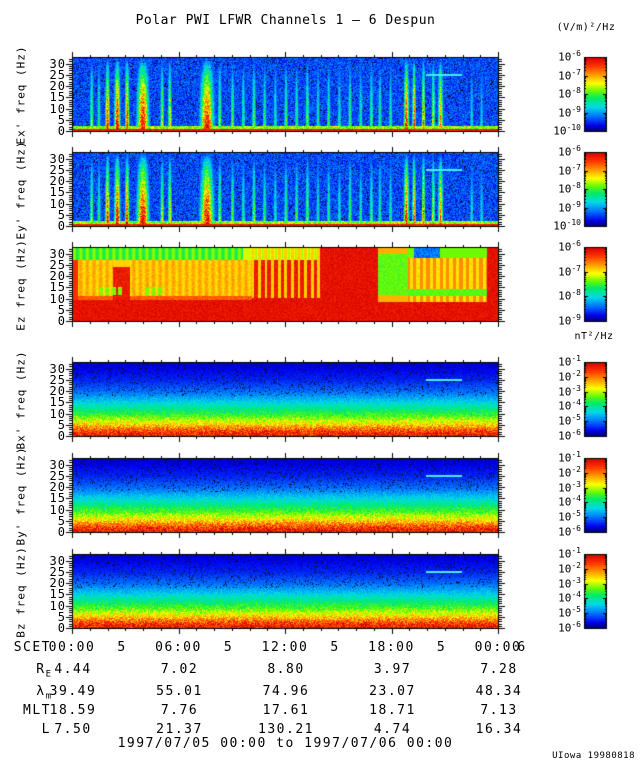  I want to click on electric-units-label: (V/m)²/Hz, so click(586, 27).